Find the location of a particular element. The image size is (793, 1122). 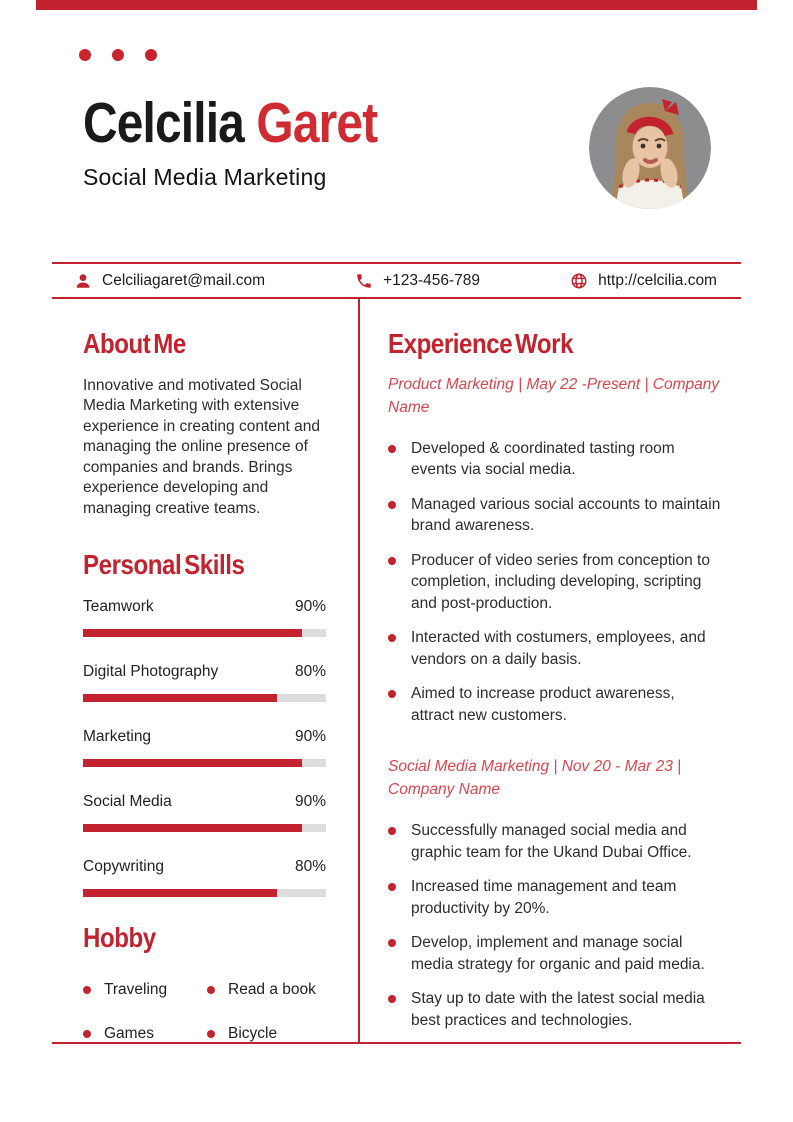

phone-text: +123-456-789 is located at coordinates (432, 280).